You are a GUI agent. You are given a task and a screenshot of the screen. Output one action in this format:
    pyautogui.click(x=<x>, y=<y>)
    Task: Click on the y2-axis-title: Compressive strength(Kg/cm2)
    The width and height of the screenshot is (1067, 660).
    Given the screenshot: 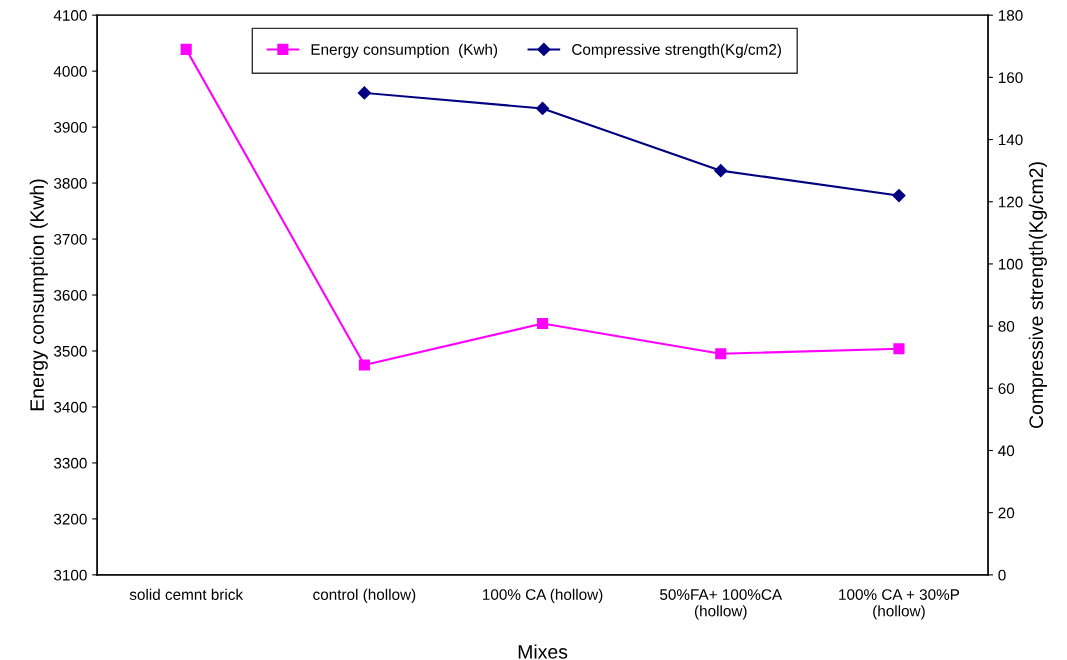 What is the action you would take?
    pyautogui.click(x=1037, y=295)
    